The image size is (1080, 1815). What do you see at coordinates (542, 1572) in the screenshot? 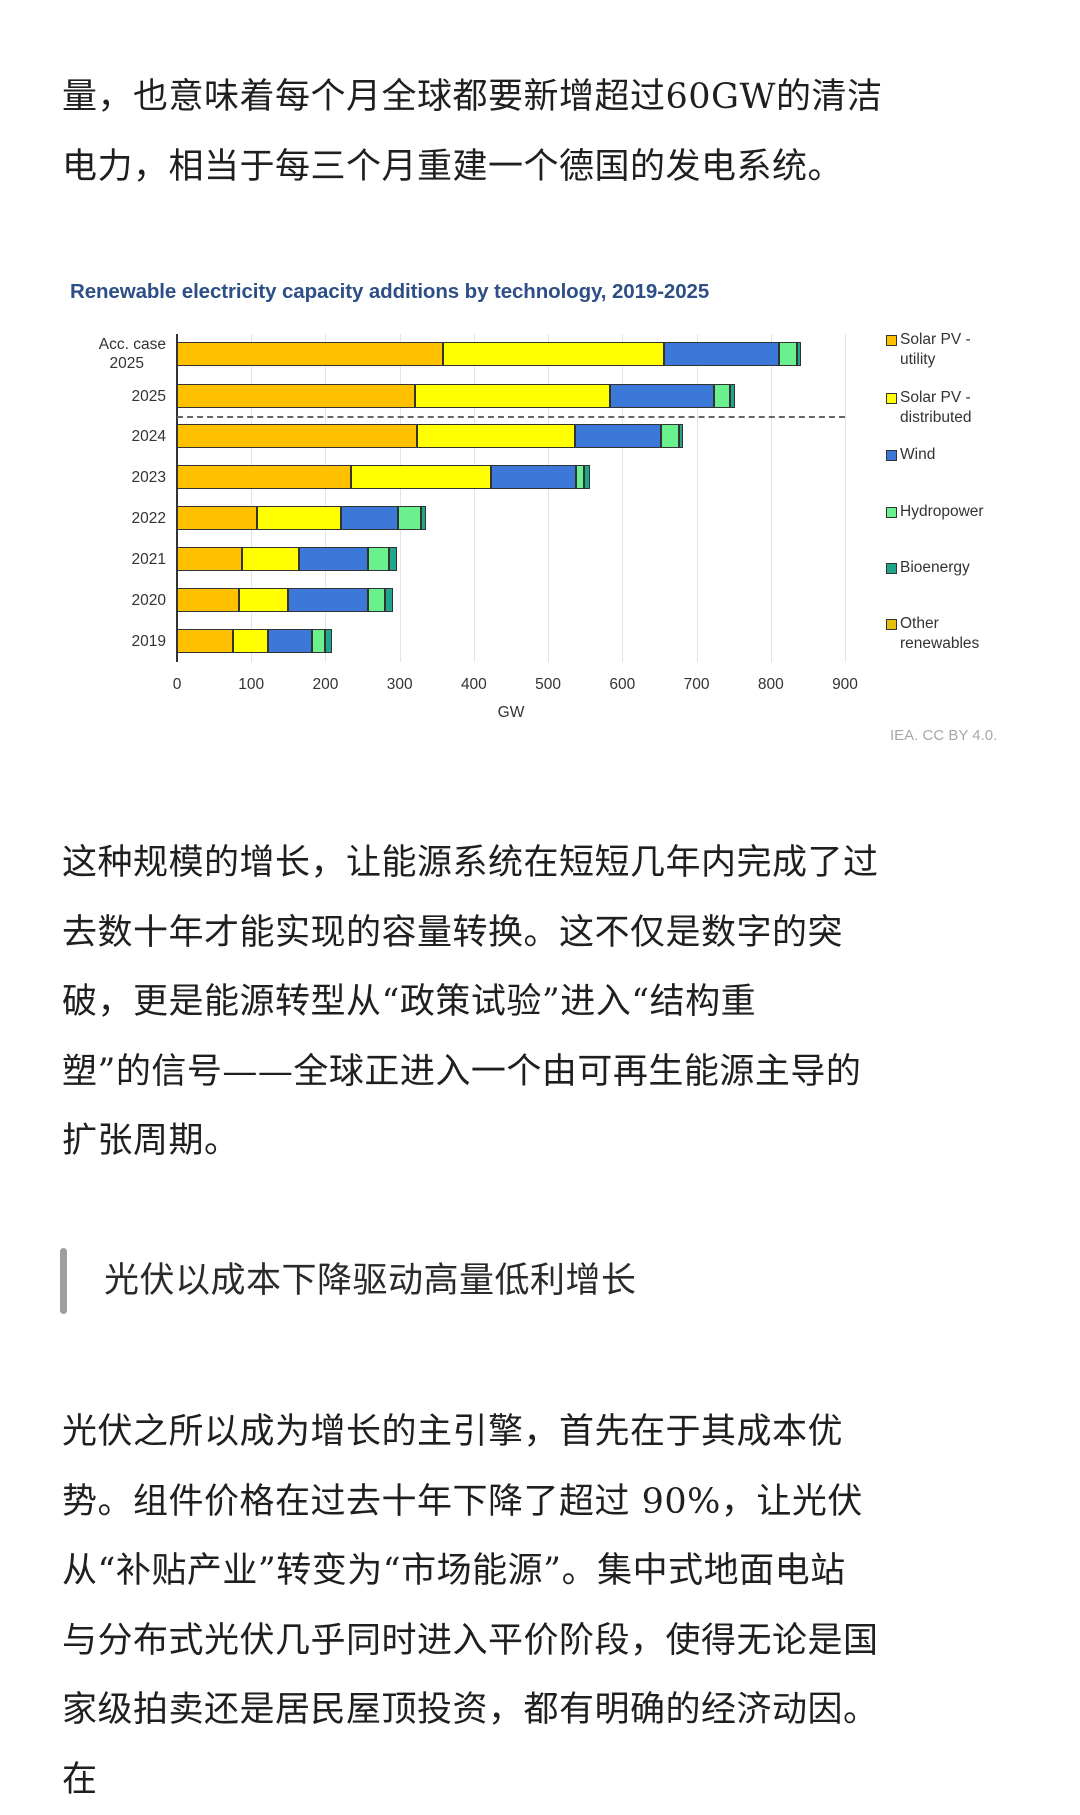
I see `text-line: 从“补贴产业”转变为“市场能源”。集中式地面电站` at bounding box center [542, 1572].